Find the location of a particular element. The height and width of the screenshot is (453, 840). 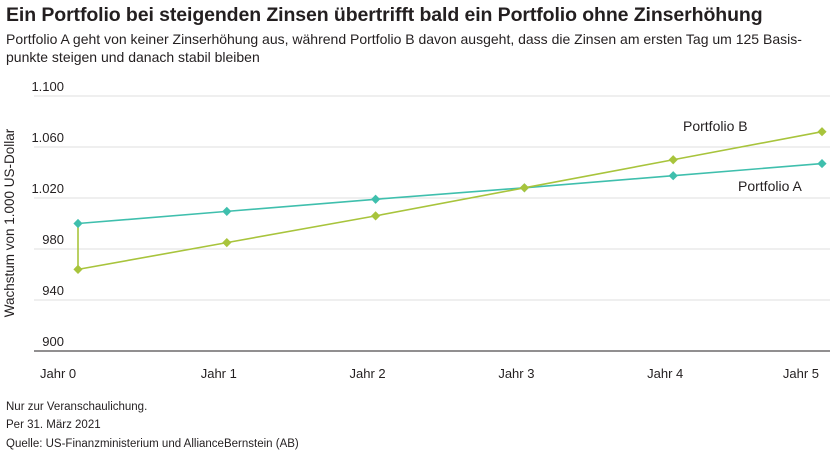

y-tick-label: 1.020 is located at coordinates (47, 188).